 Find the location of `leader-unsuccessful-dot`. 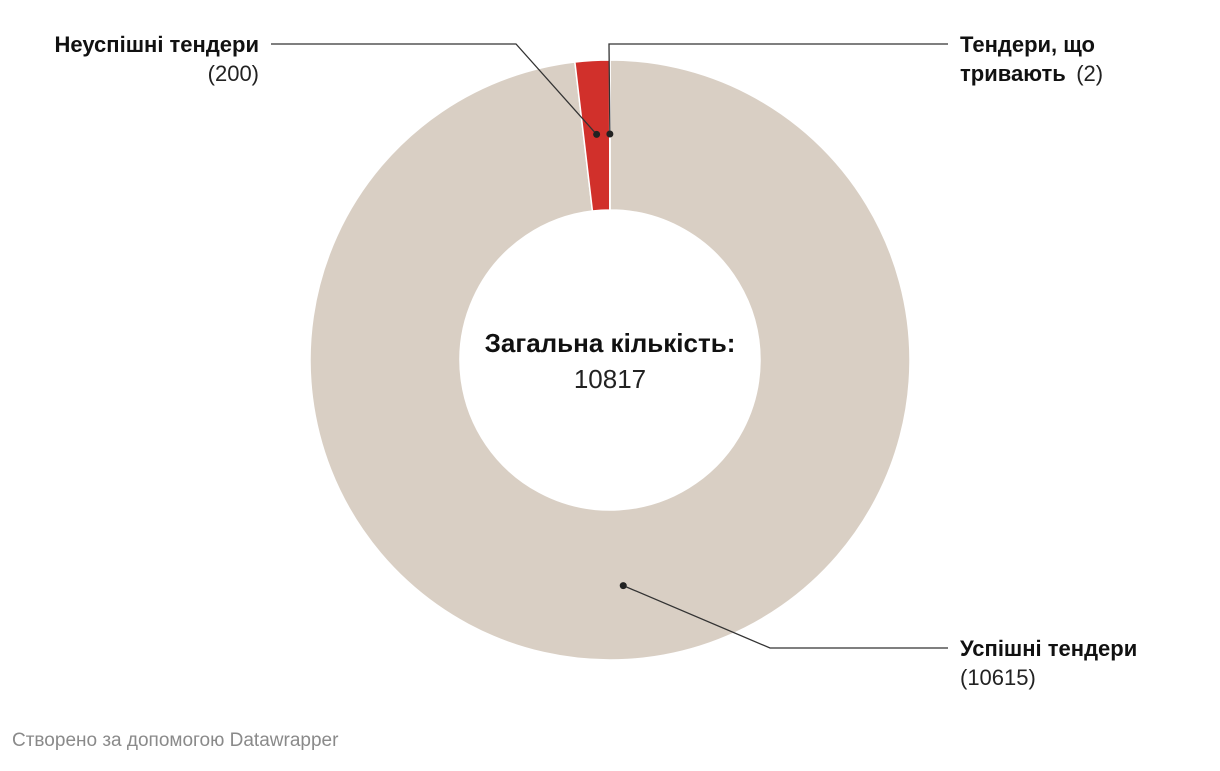

leader-unsuccessful-dot is located at coordinates (596, 134).